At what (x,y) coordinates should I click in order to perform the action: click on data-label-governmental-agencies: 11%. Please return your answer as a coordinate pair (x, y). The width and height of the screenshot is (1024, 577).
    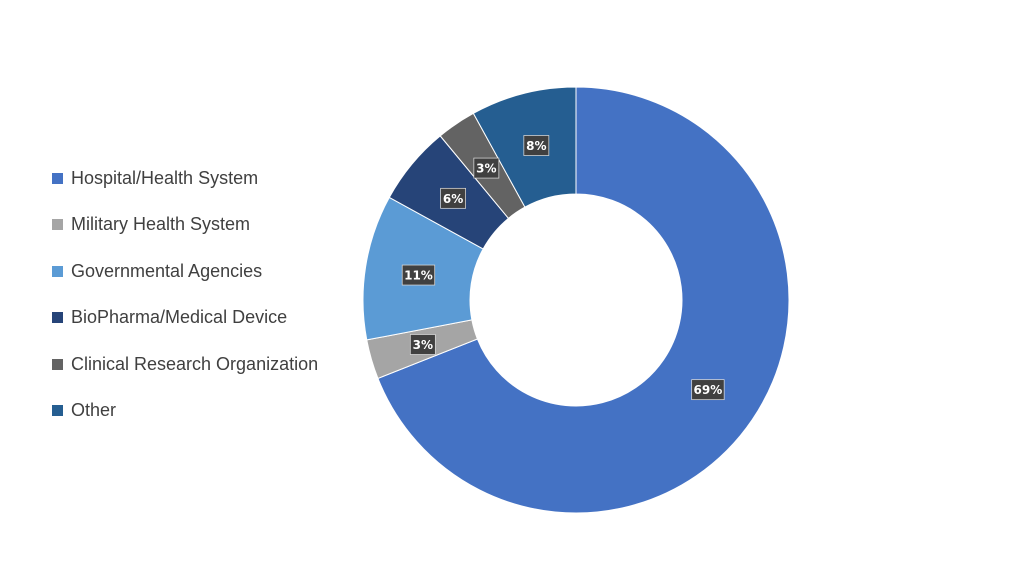
    Looking at the image, I should click on (418, 275).